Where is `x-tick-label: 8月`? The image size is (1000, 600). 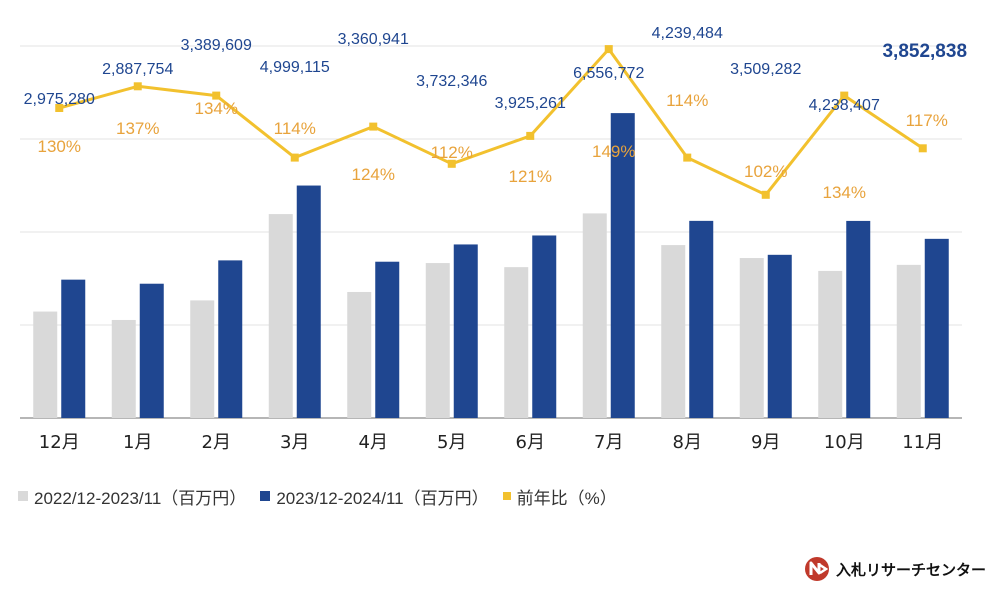
x-tick-label: 8月 is located at coordinates (687, 442).